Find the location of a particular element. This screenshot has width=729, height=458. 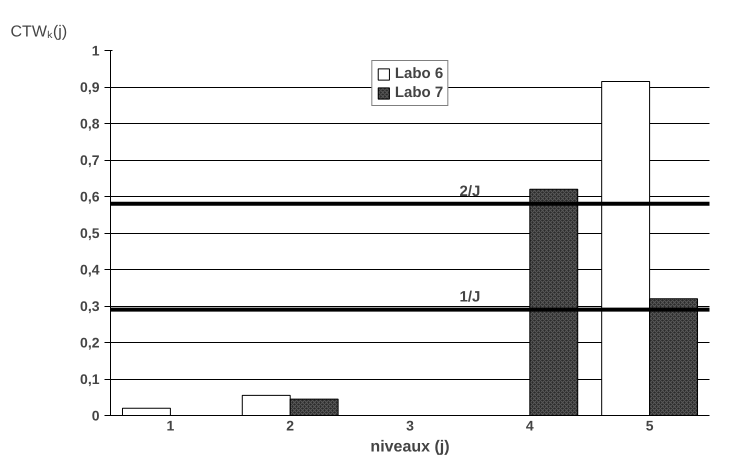

y-axis-title: CTWₖ(j) is located at coordinates (39, 32).